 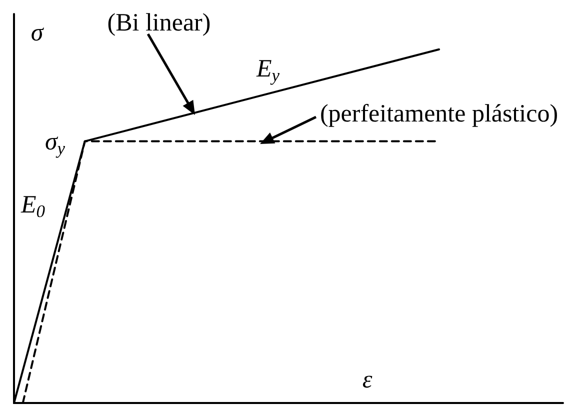 I want to click on x-axis-title: ε, so click(x=367, y=380).